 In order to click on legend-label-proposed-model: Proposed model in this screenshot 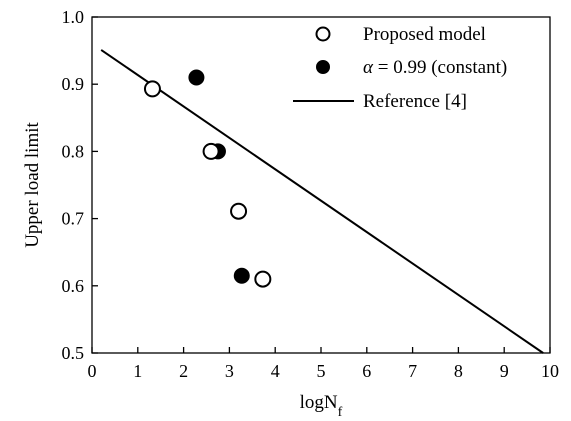, I will do `click(424, 34)`.